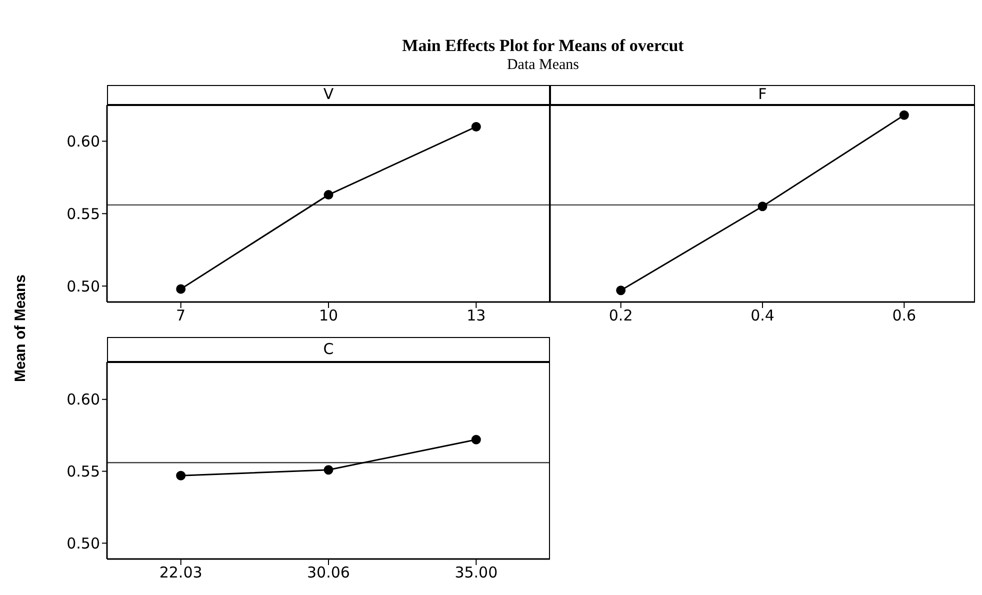  I want to click on chart-title: C, so click(328, 349).